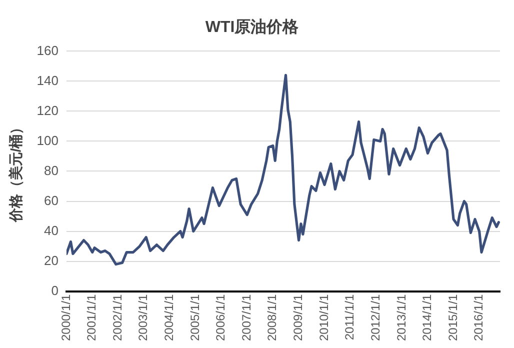 Image resolution: width=514 pixels, height=348 pixels. Describe the element at coordinates (51, 200) in the screenshot. I see `y-tick-label: 60` at that location.